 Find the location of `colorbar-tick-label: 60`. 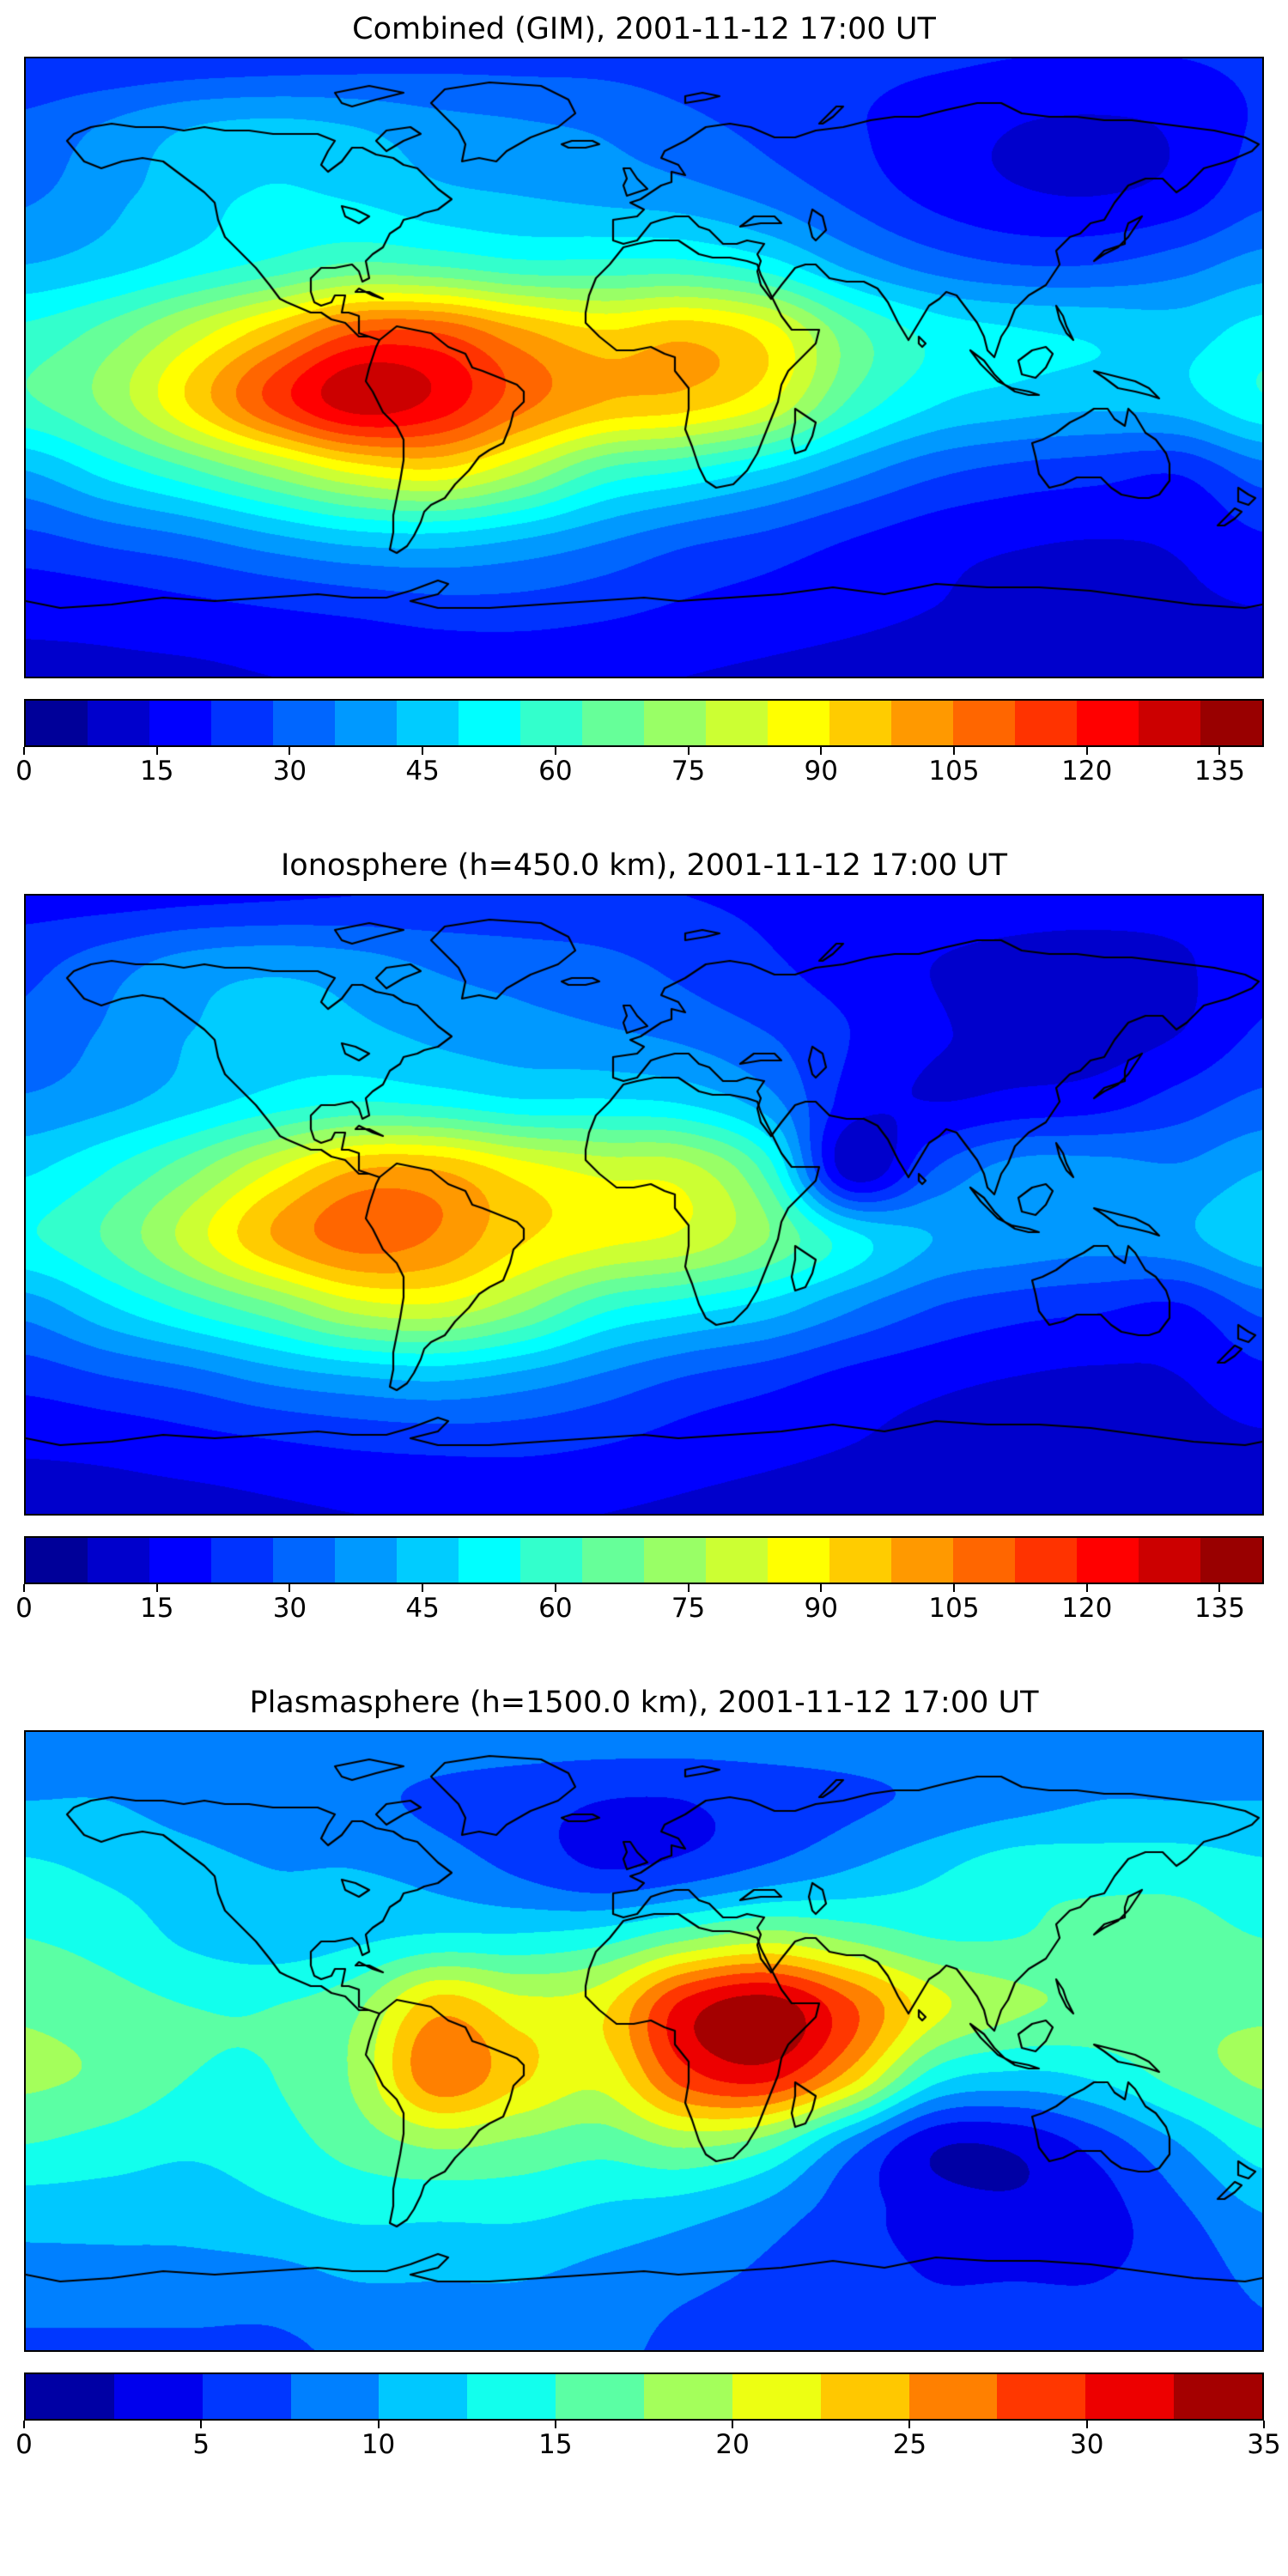

colorbar-tick-label: 60 is located at coordinates (555, 1608).